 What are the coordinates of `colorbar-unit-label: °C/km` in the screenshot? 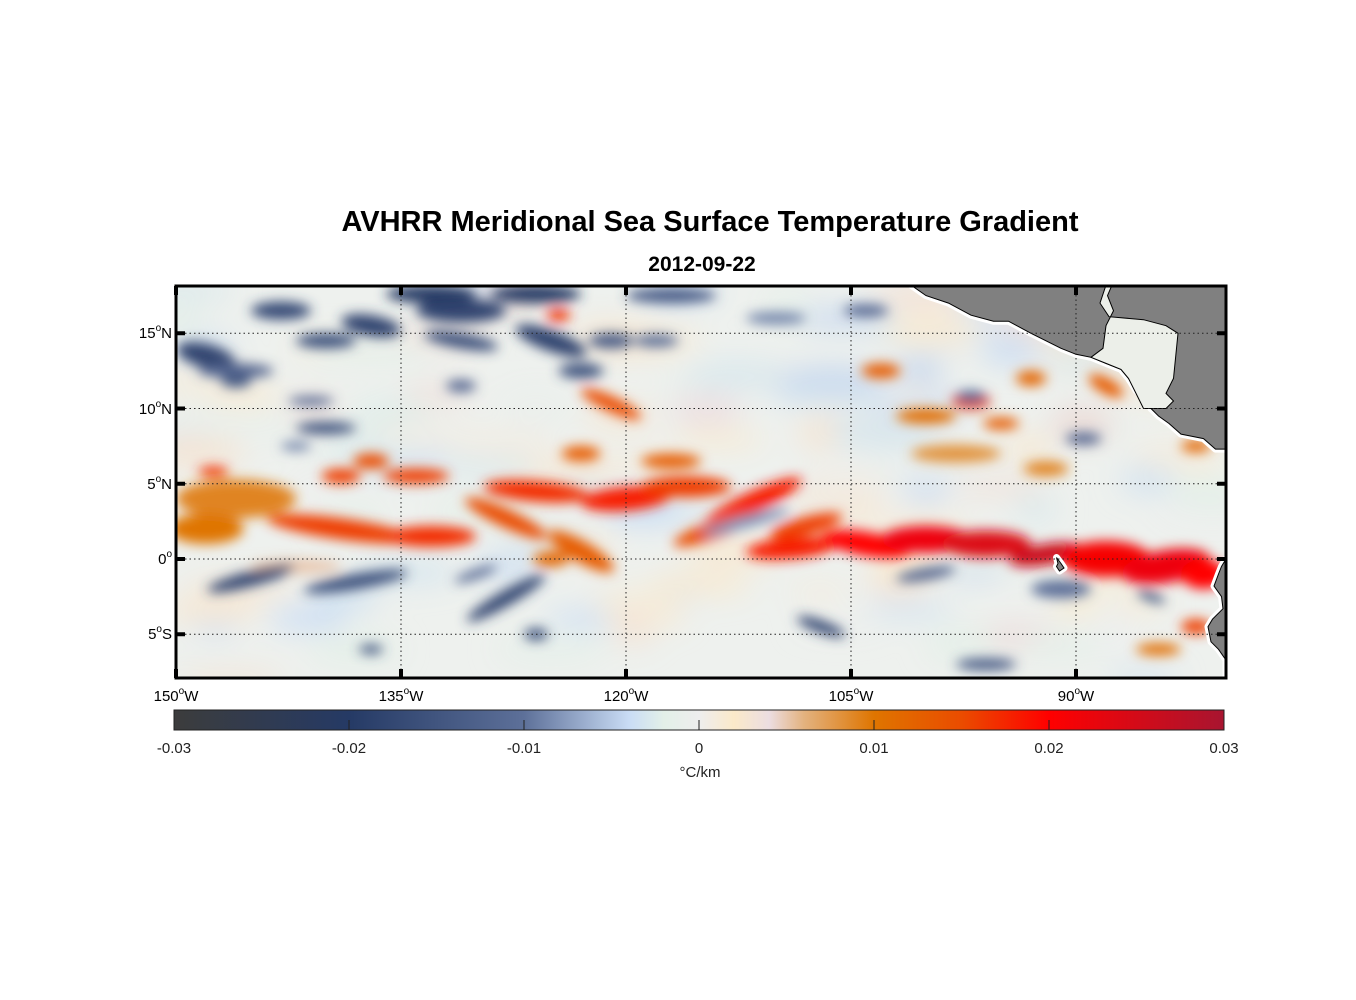 It's located at (700, 772).